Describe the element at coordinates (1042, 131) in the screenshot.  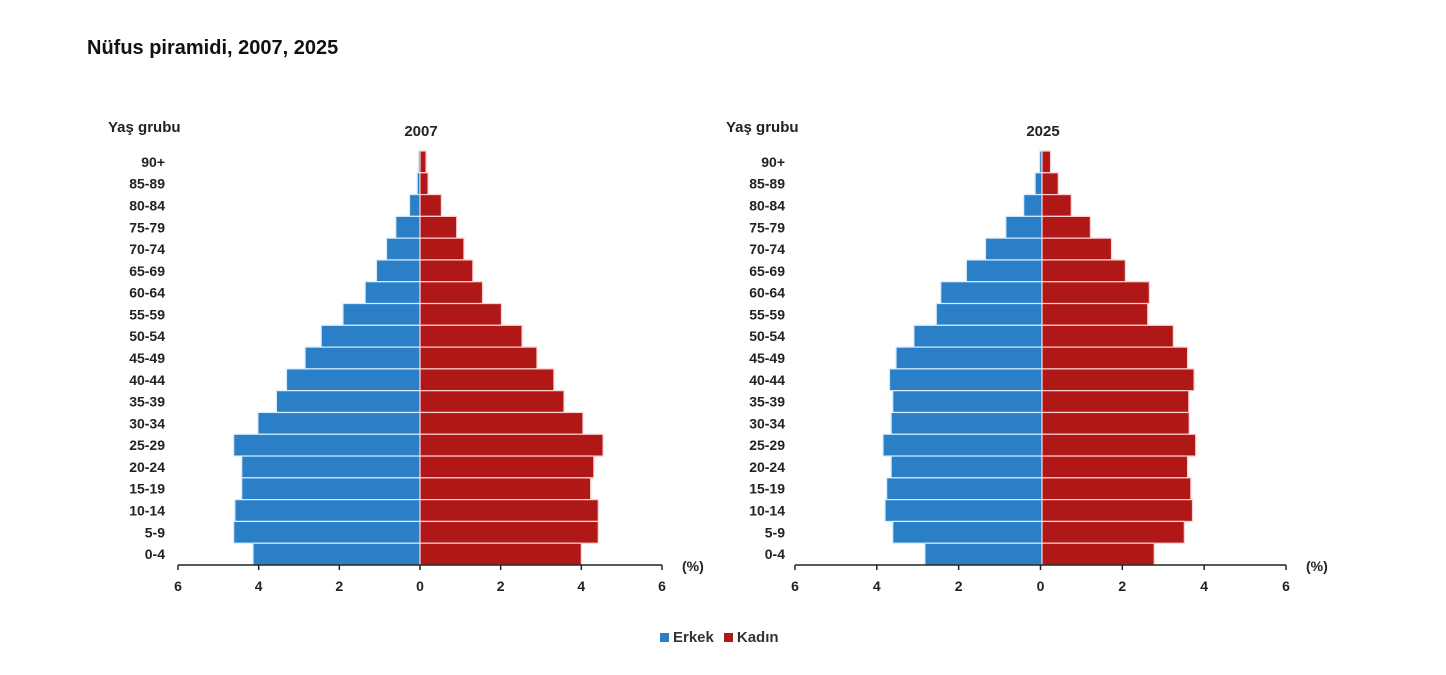
I see `chart-title: 2025` at that location.